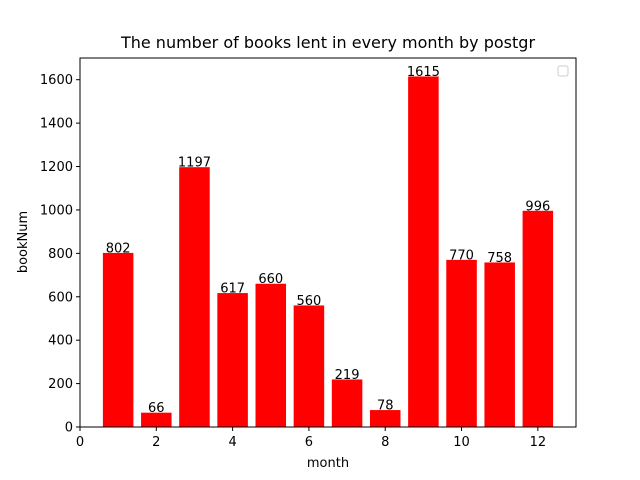 The width and height of the screenshot is (640, 480). I want to click on y-tick-label: 400, so click(60, 341).